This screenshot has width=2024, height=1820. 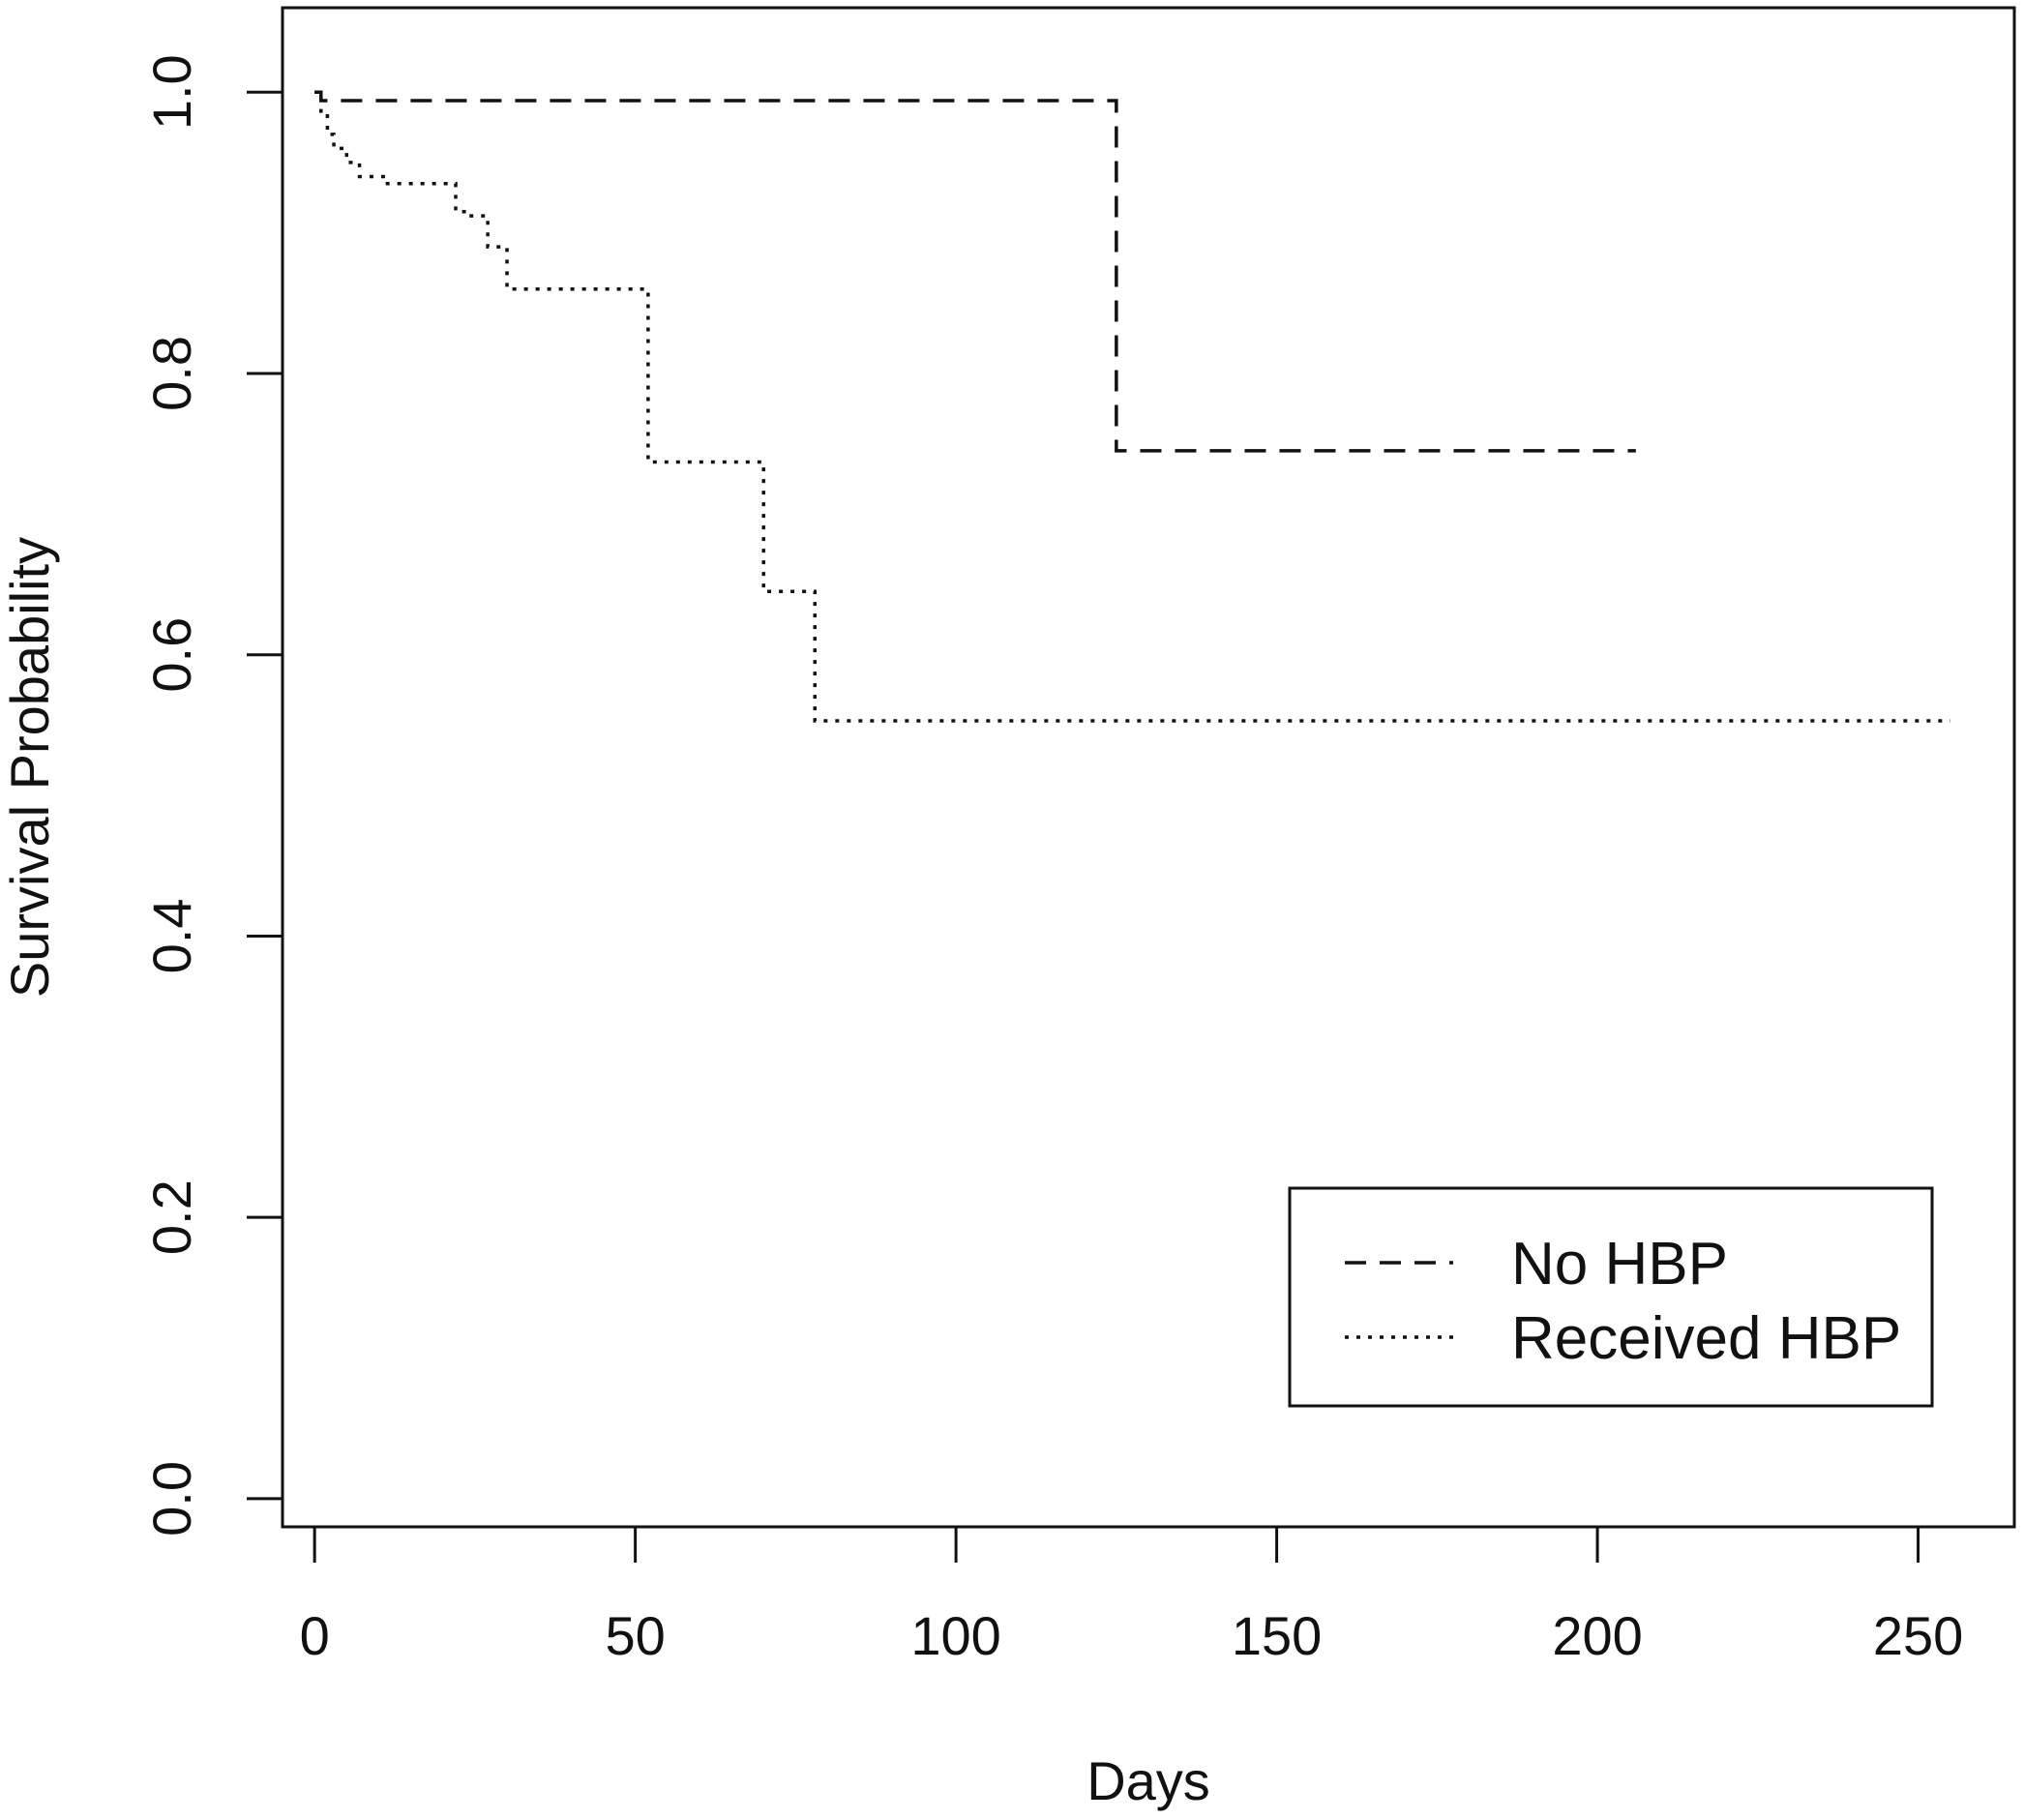 I want to click on x-axis: 0 50 100 150 200 250, so click(x=1131, y=1595).